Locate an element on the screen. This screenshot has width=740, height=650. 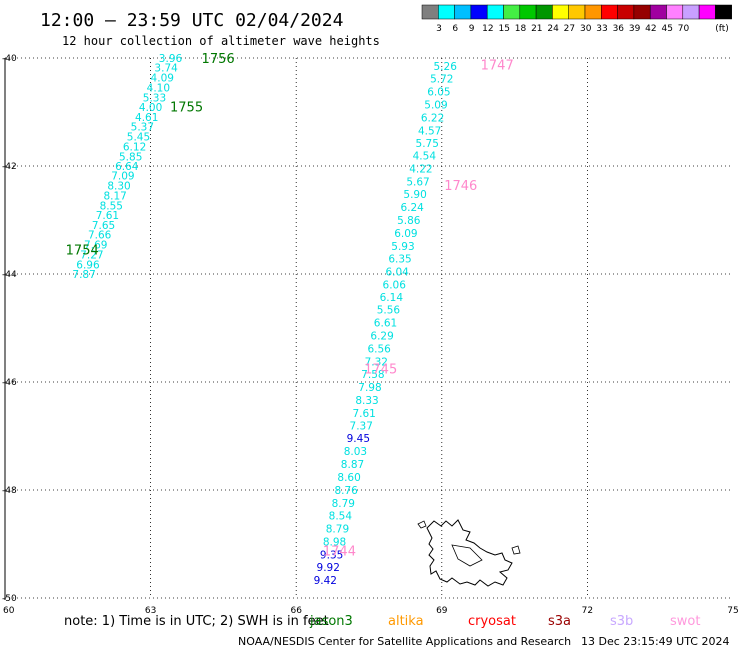
wave-height-label: 3.74 is located at coordinates (166, 69).